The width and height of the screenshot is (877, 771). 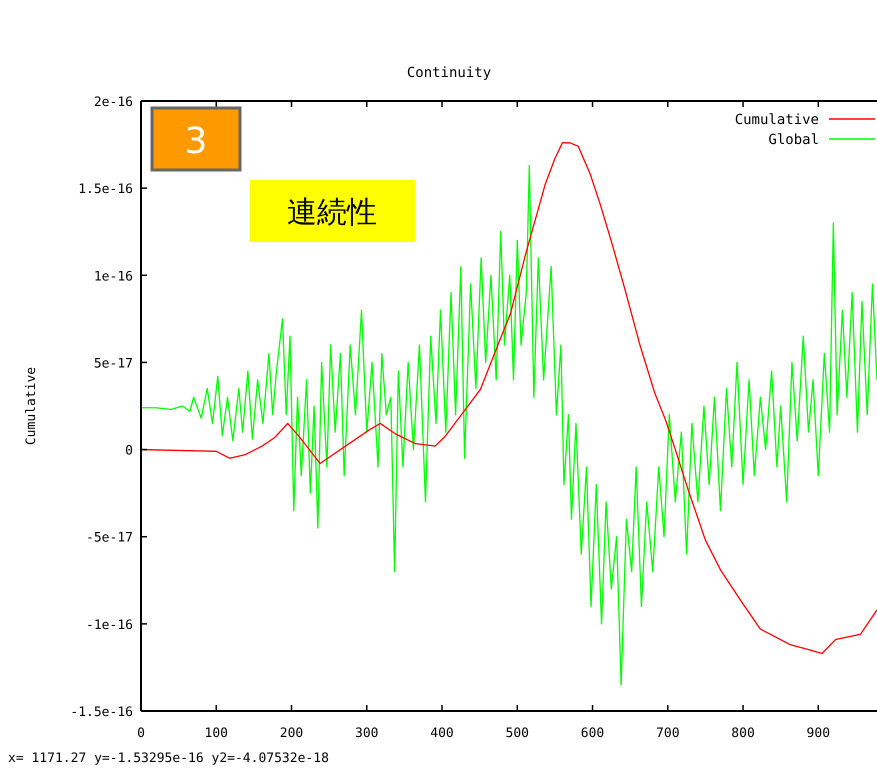 What do you see at coordinates (113, 364) in the screenshot?
I see `y-tick-label: 5e-17` at bounding box center [113, 364].